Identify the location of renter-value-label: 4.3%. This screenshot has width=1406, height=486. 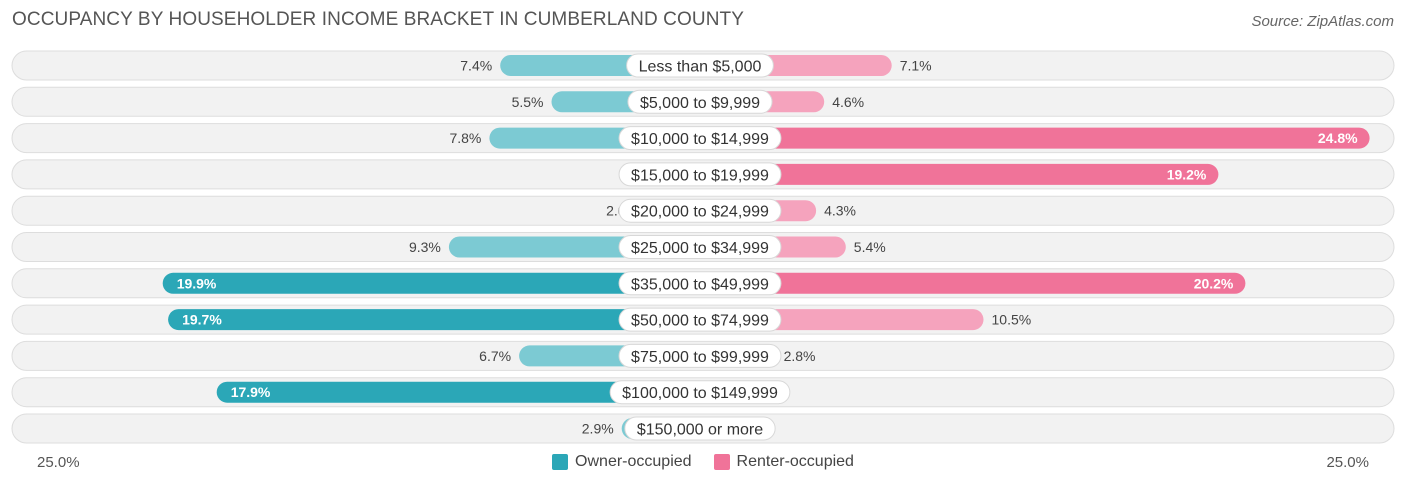
(840, 211).